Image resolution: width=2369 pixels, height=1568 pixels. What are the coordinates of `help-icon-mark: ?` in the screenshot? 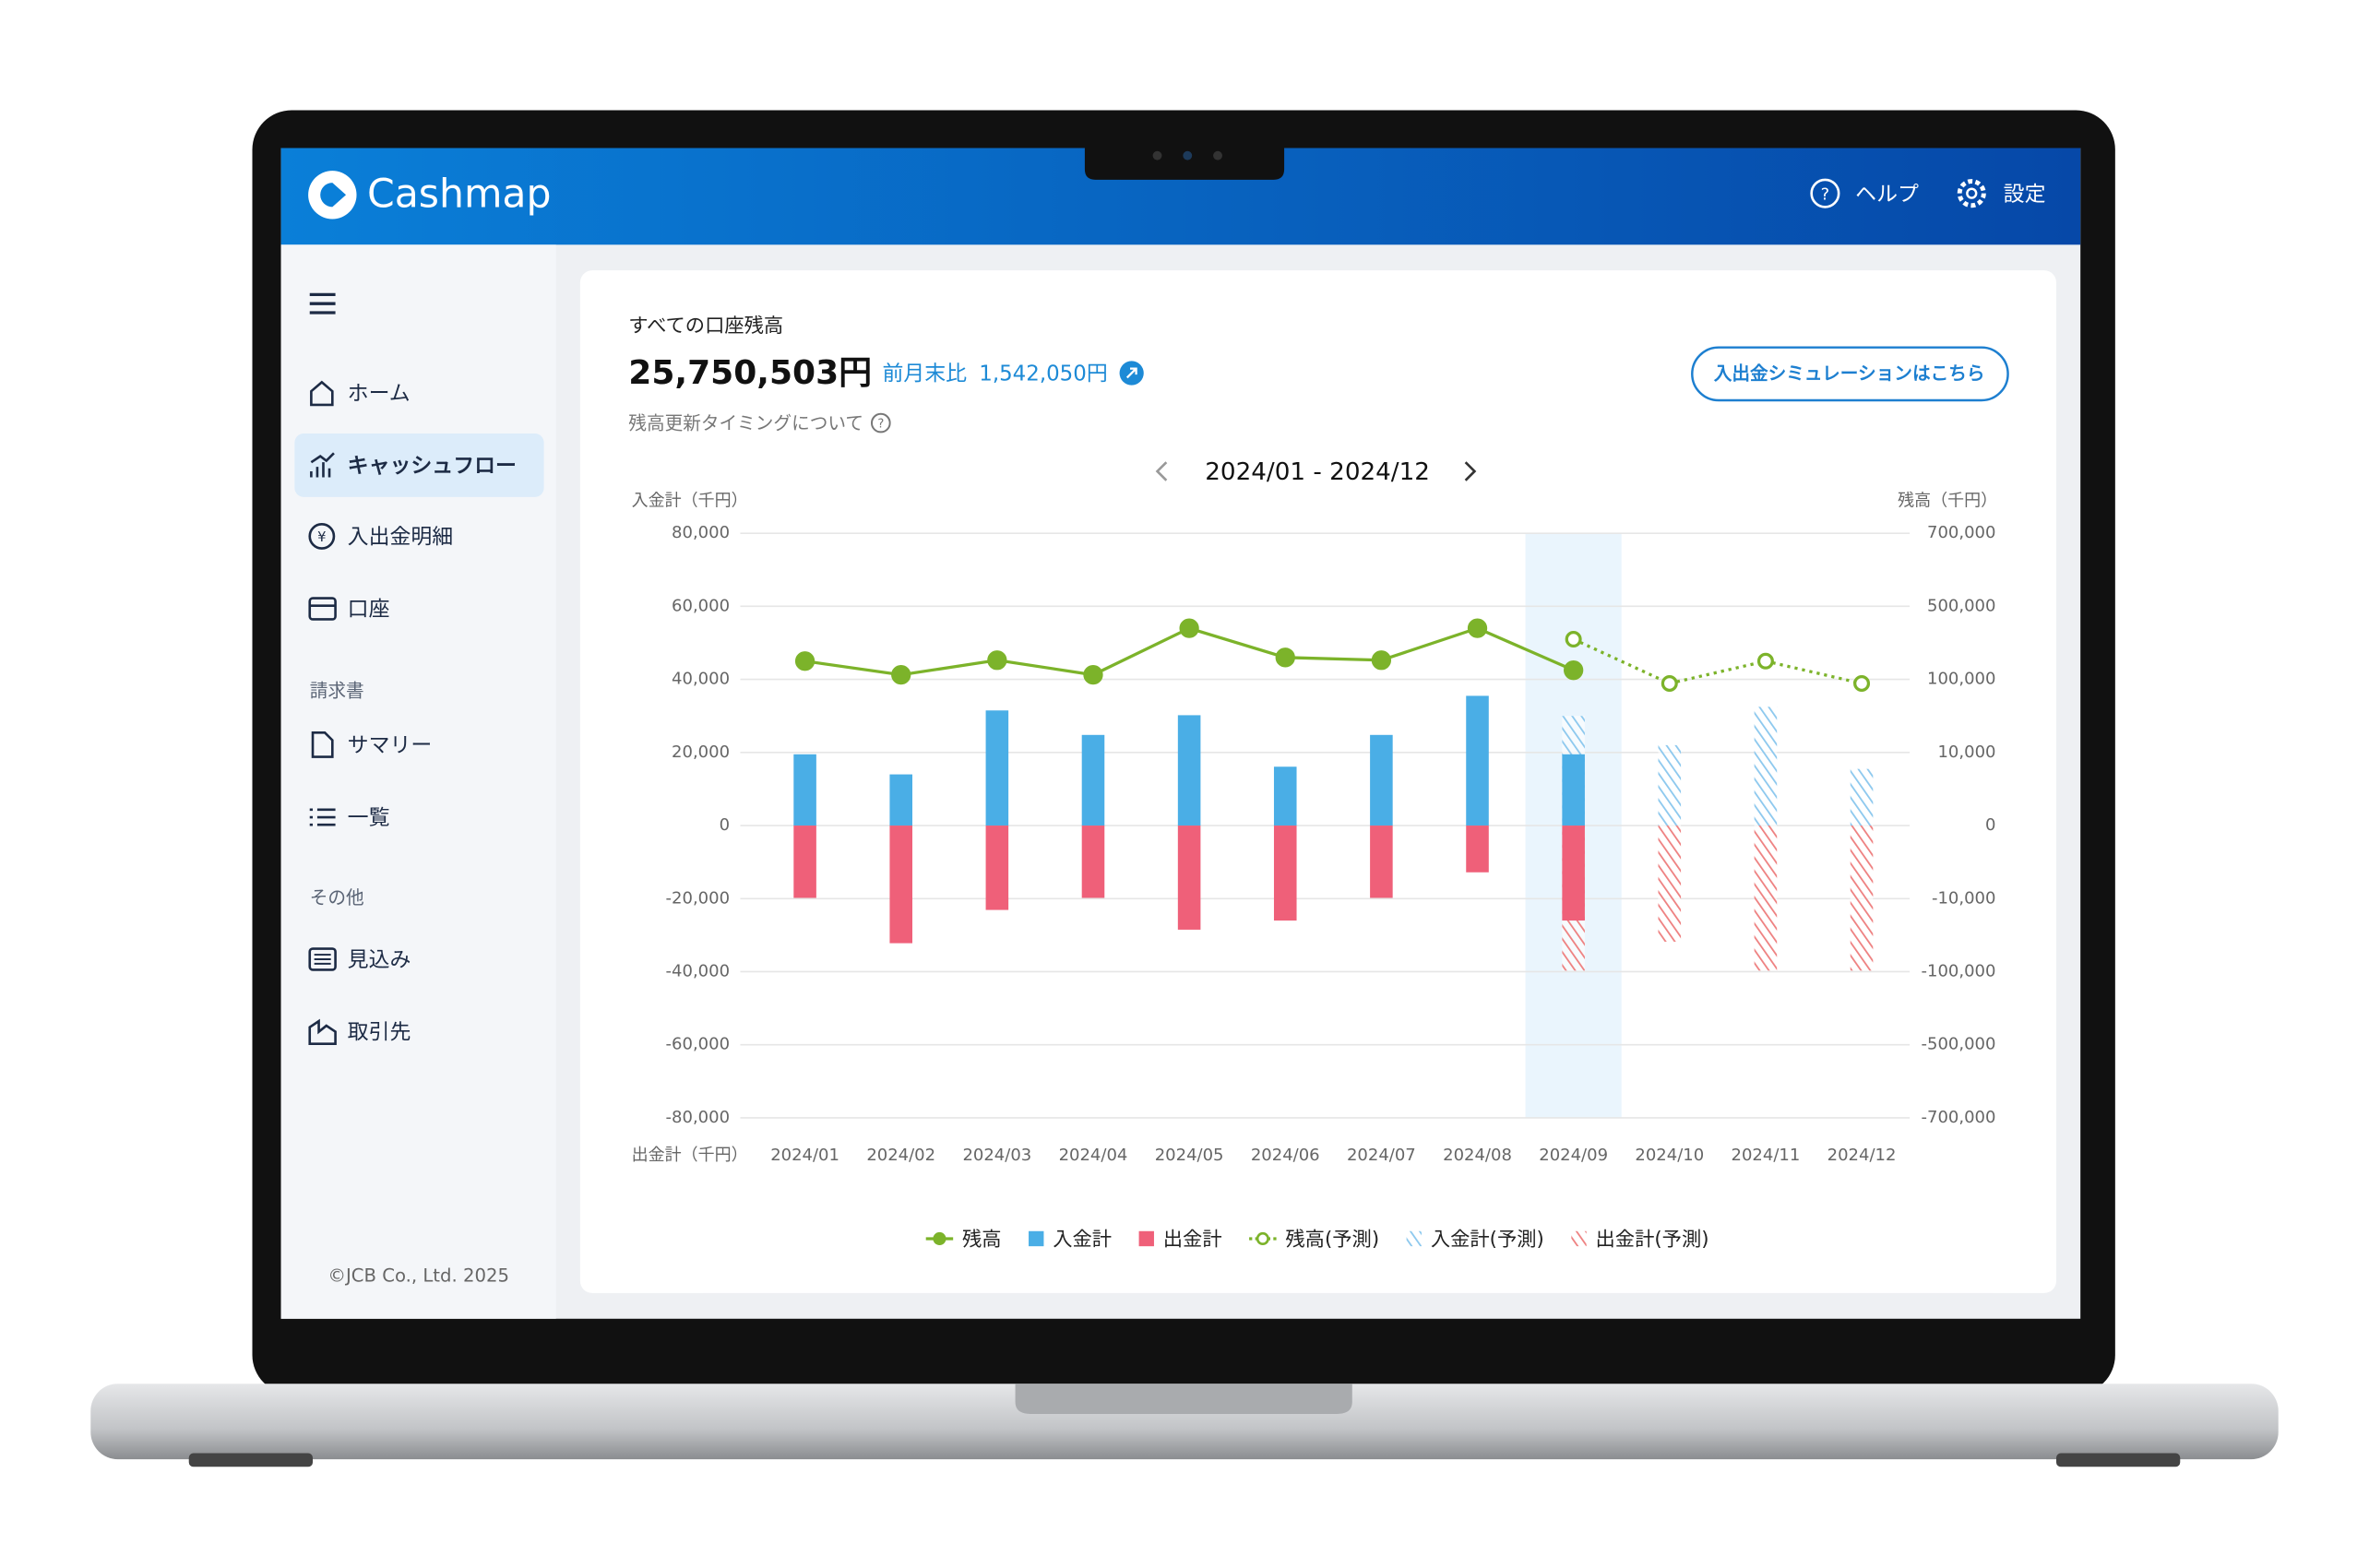 It's located at (1825, 194).